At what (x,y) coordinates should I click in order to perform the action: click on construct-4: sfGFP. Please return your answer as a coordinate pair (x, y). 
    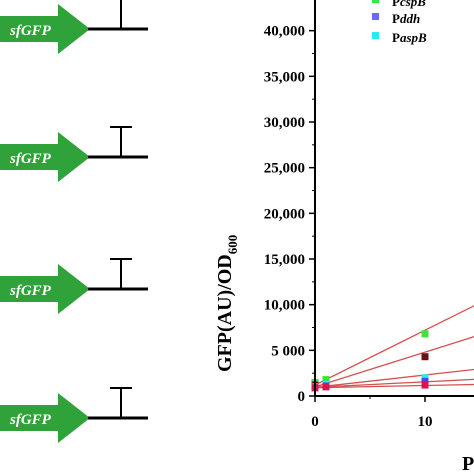
    Looking at the image, I should click on (74, 415).